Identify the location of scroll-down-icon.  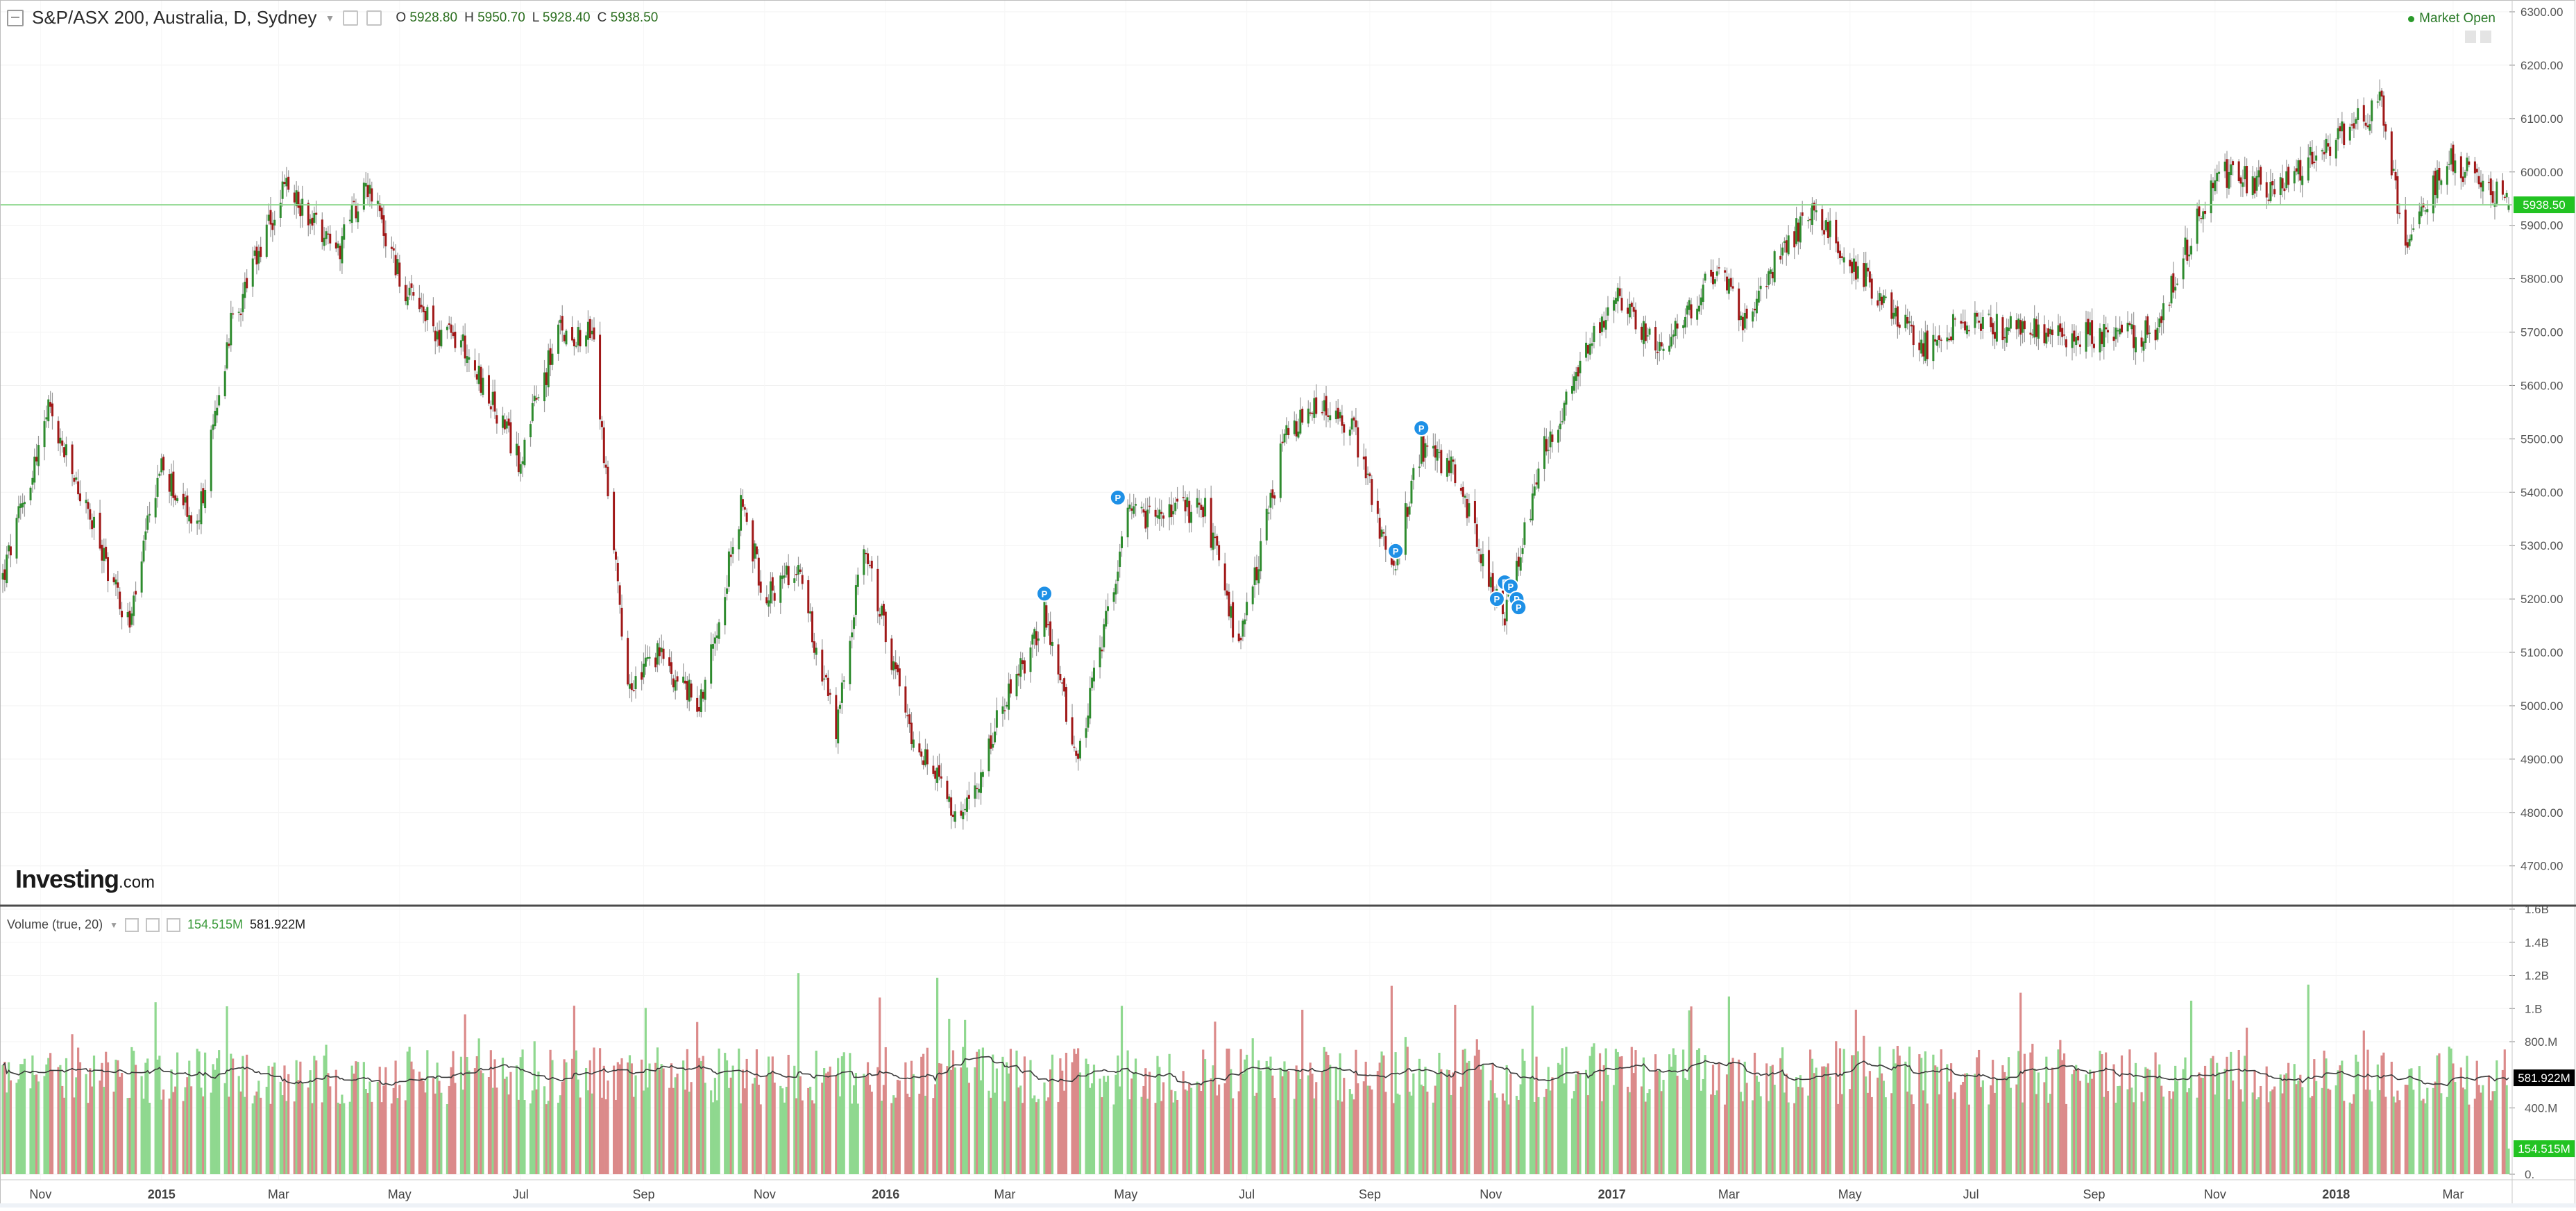
(2485, 37).